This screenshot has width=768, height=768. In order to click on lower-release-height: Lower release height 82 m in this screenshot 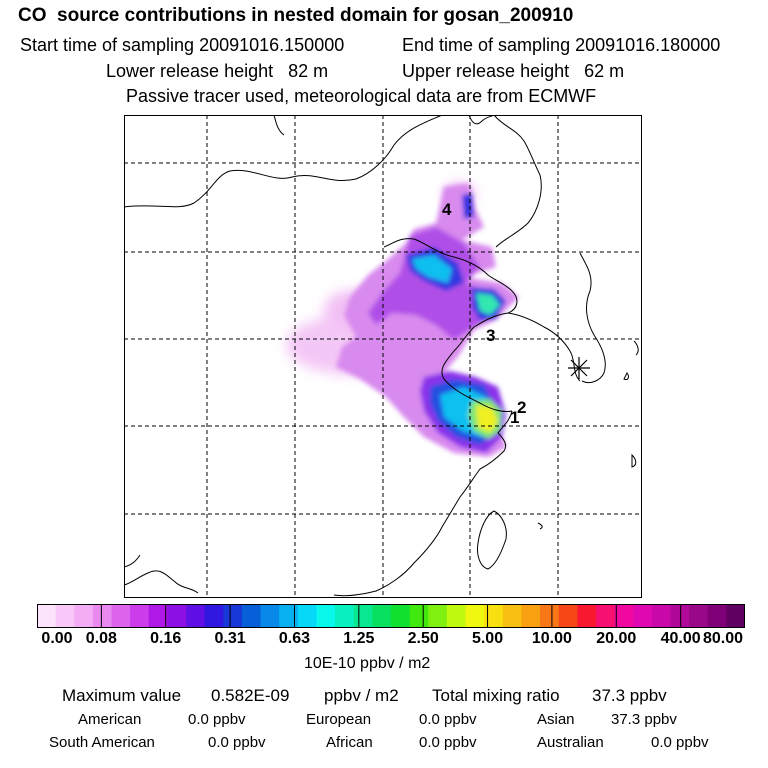, I will do `click(217, 71)`.